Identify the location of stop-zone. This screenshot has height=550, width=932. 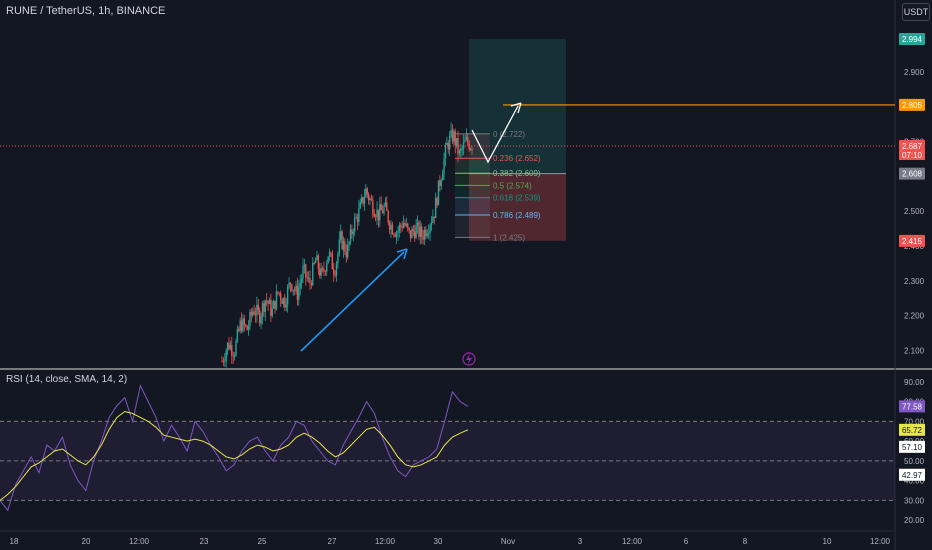
(517, 207).